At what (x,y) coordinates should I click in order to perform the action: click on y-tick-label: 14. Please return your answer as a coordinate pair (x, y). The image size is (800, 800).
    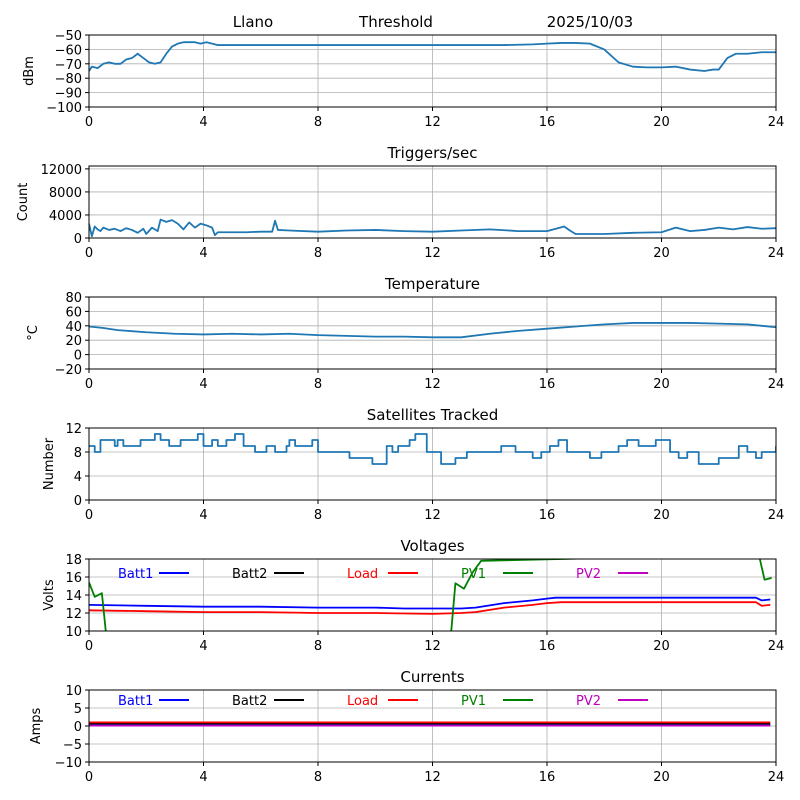
    Looking at the image, I should click on (73, 596).